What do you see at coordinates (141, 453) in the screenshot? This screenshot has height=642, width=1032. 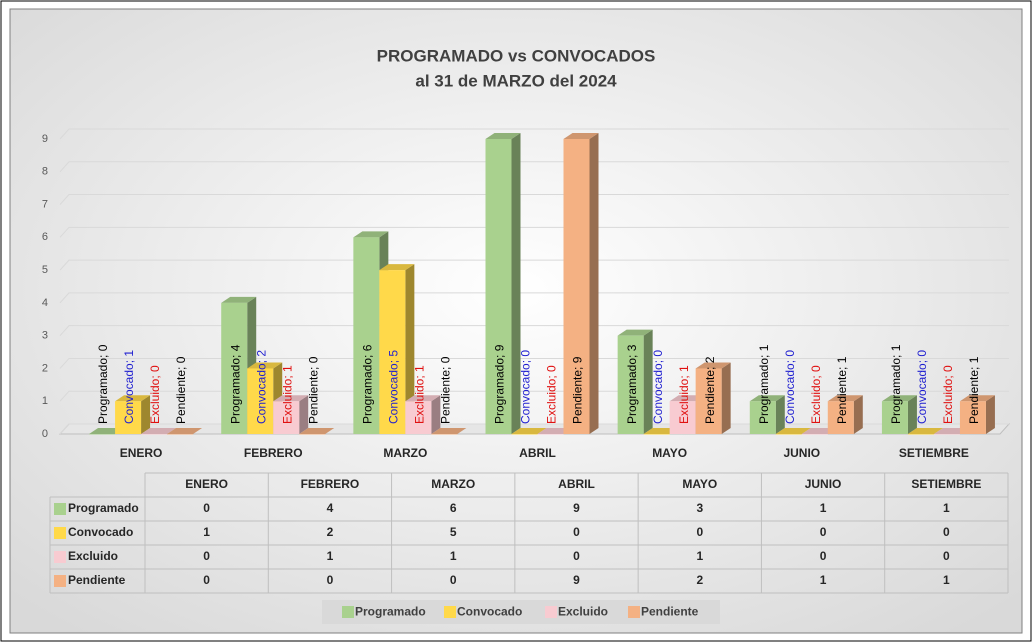 I see `x-tick-label: ENERO` at bounding box center [141, 453].